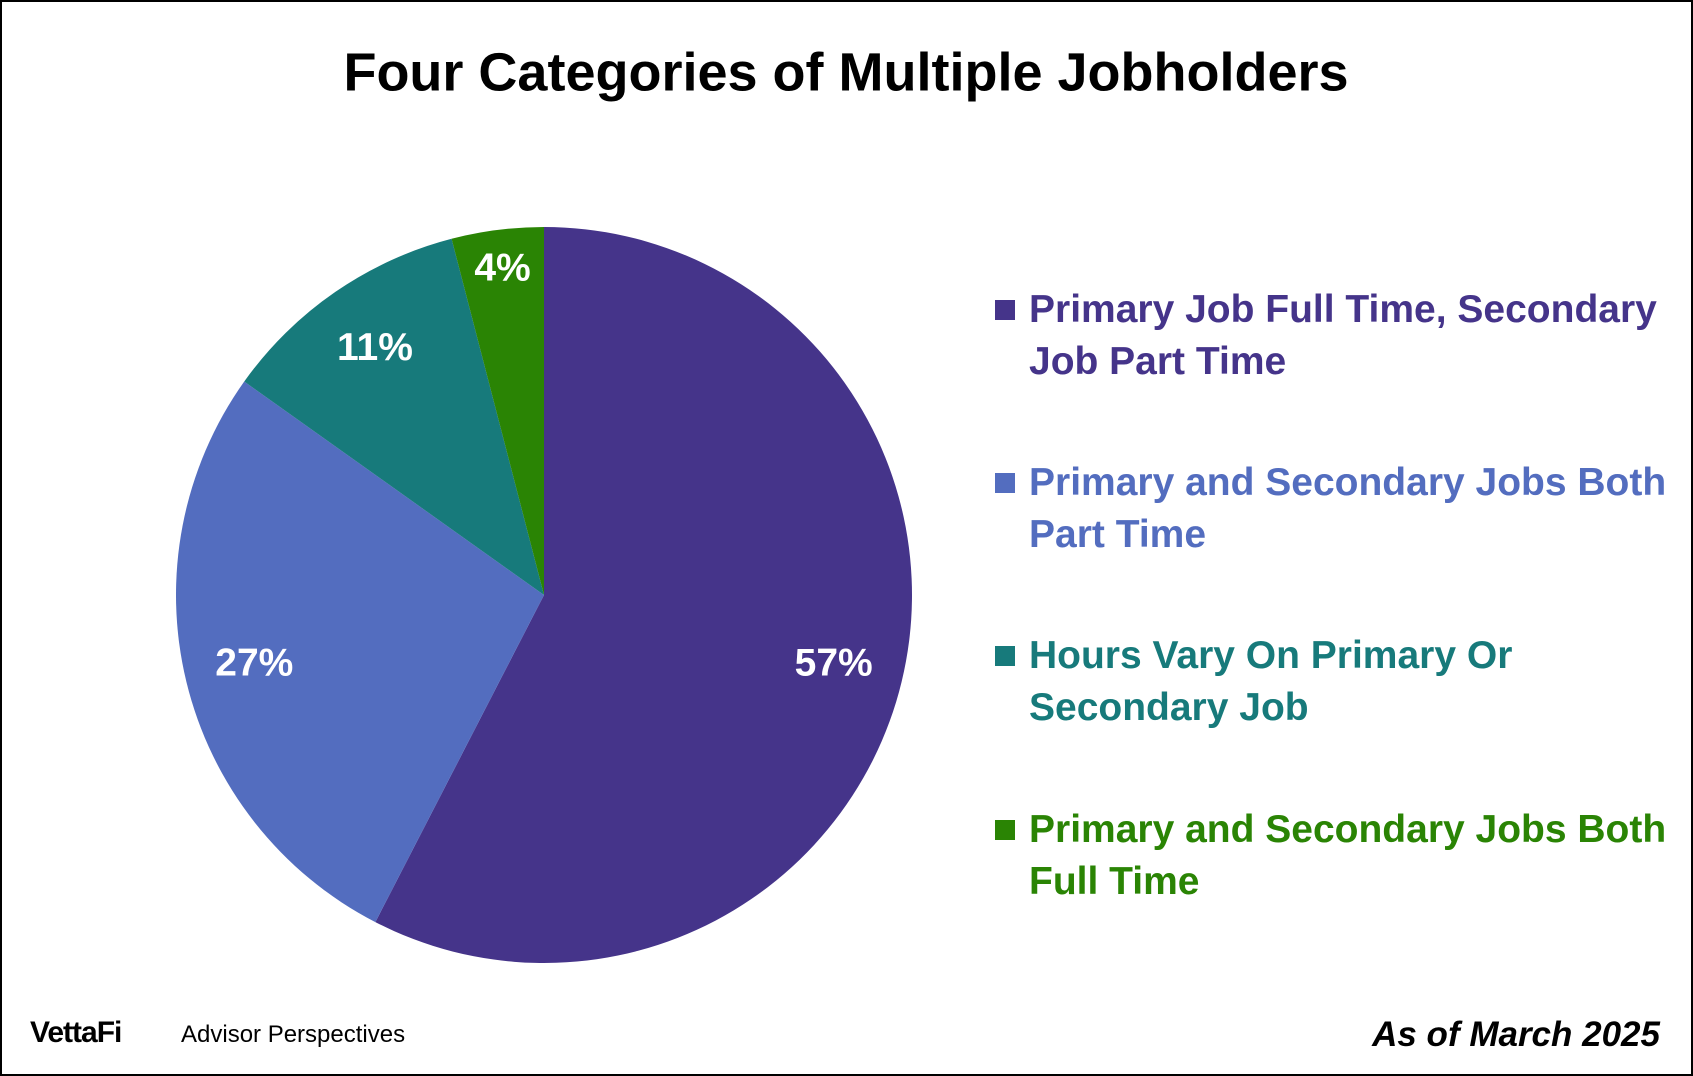  Describe the element at coordinates (76, 1032) in the screenshot. I see `logo: VettaFi` at that location.